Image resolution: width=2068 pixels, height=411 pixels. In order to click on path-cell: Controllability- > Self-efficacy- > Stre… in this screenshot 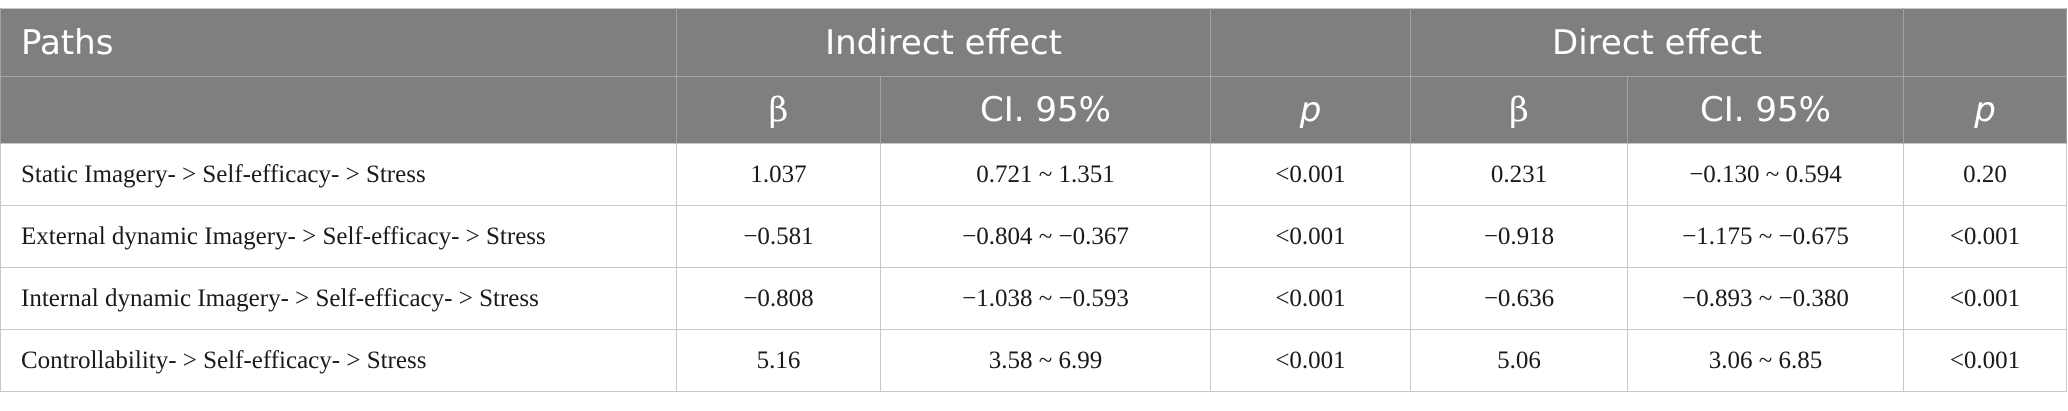, I will do `click(338, 360)`.